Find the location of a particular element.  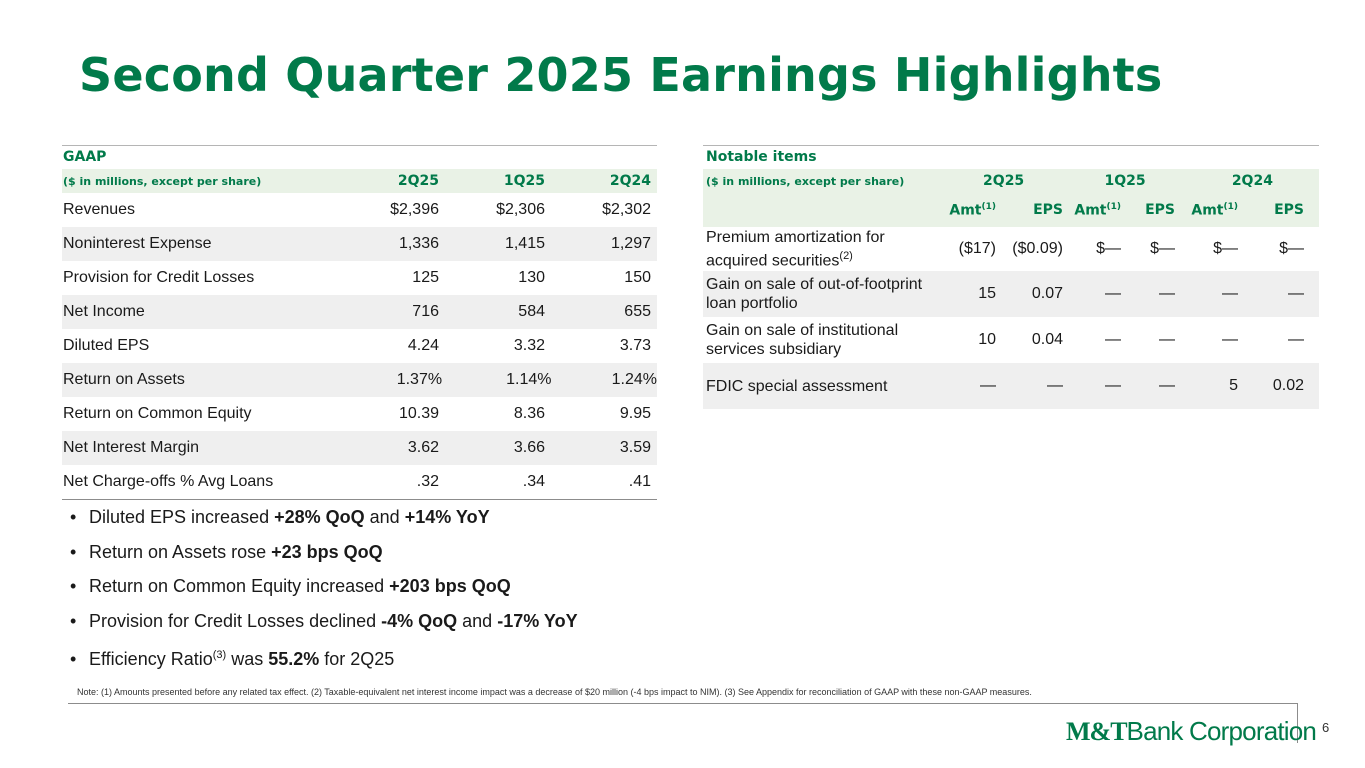

bullet-text: was is located at coordinates (247, 659).